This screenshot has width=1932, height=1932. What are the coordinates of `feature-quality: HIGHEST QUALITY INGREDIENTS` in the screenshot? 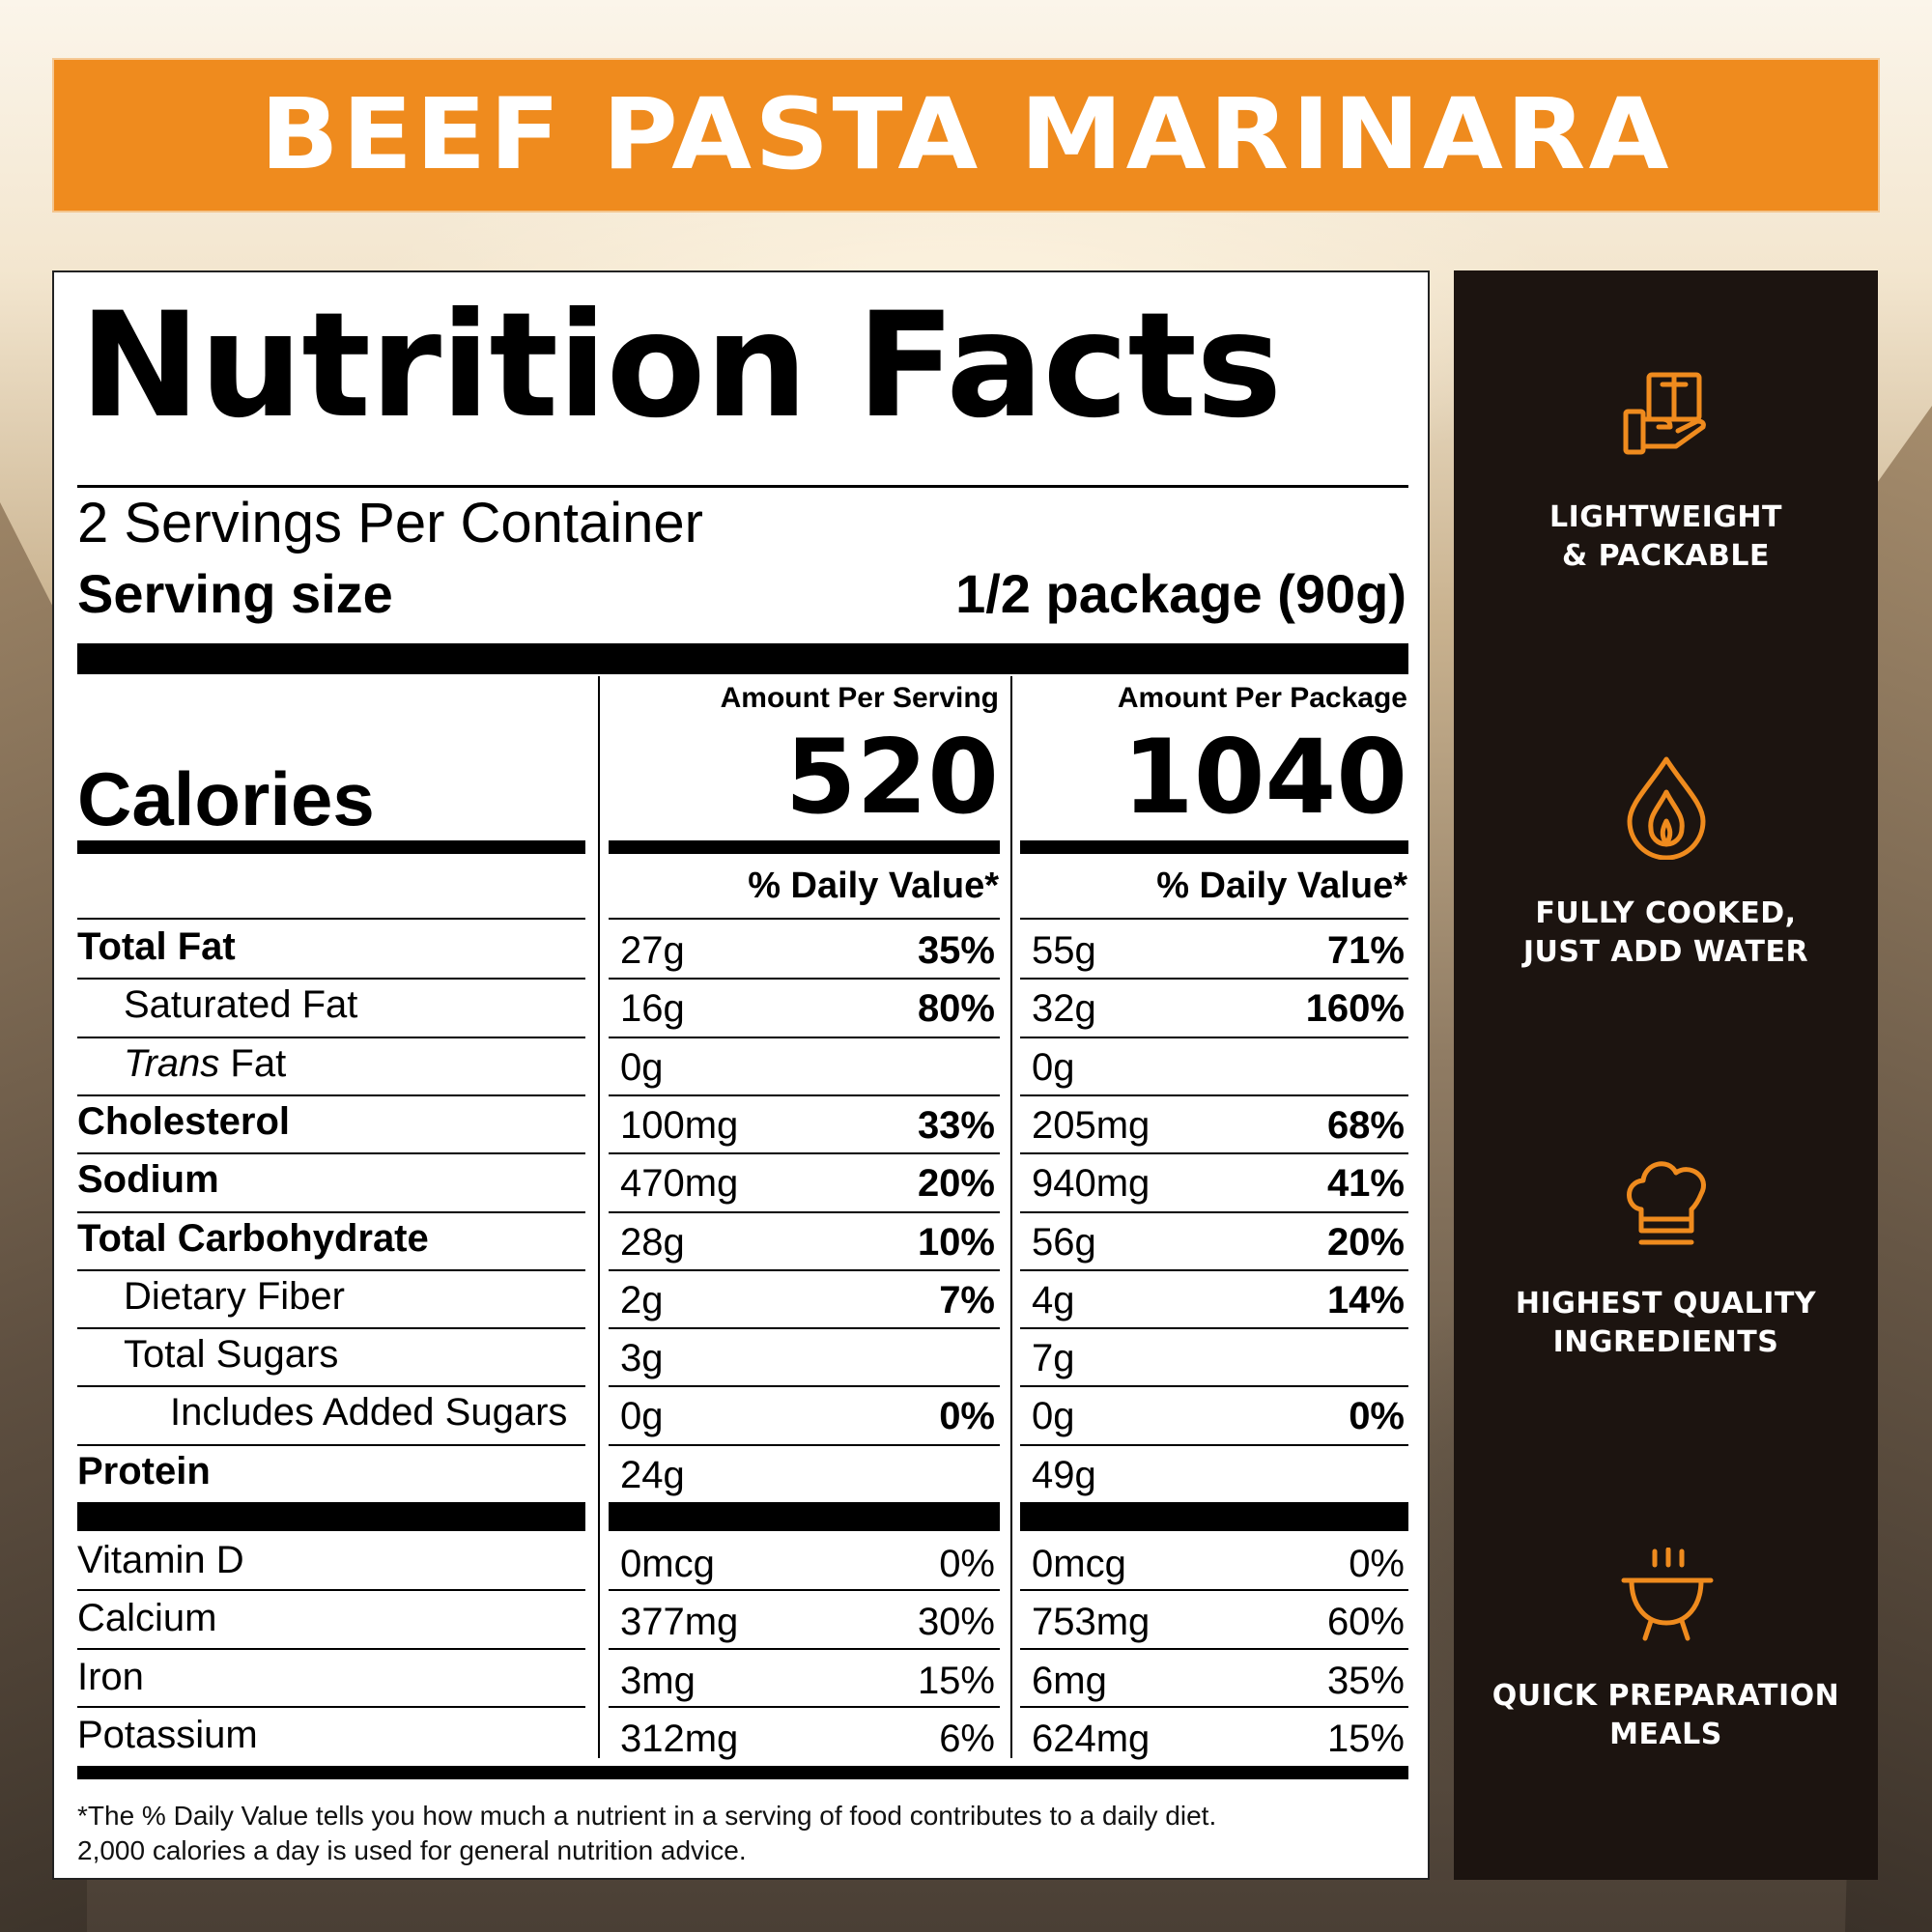 It's located at (1666, 1256).